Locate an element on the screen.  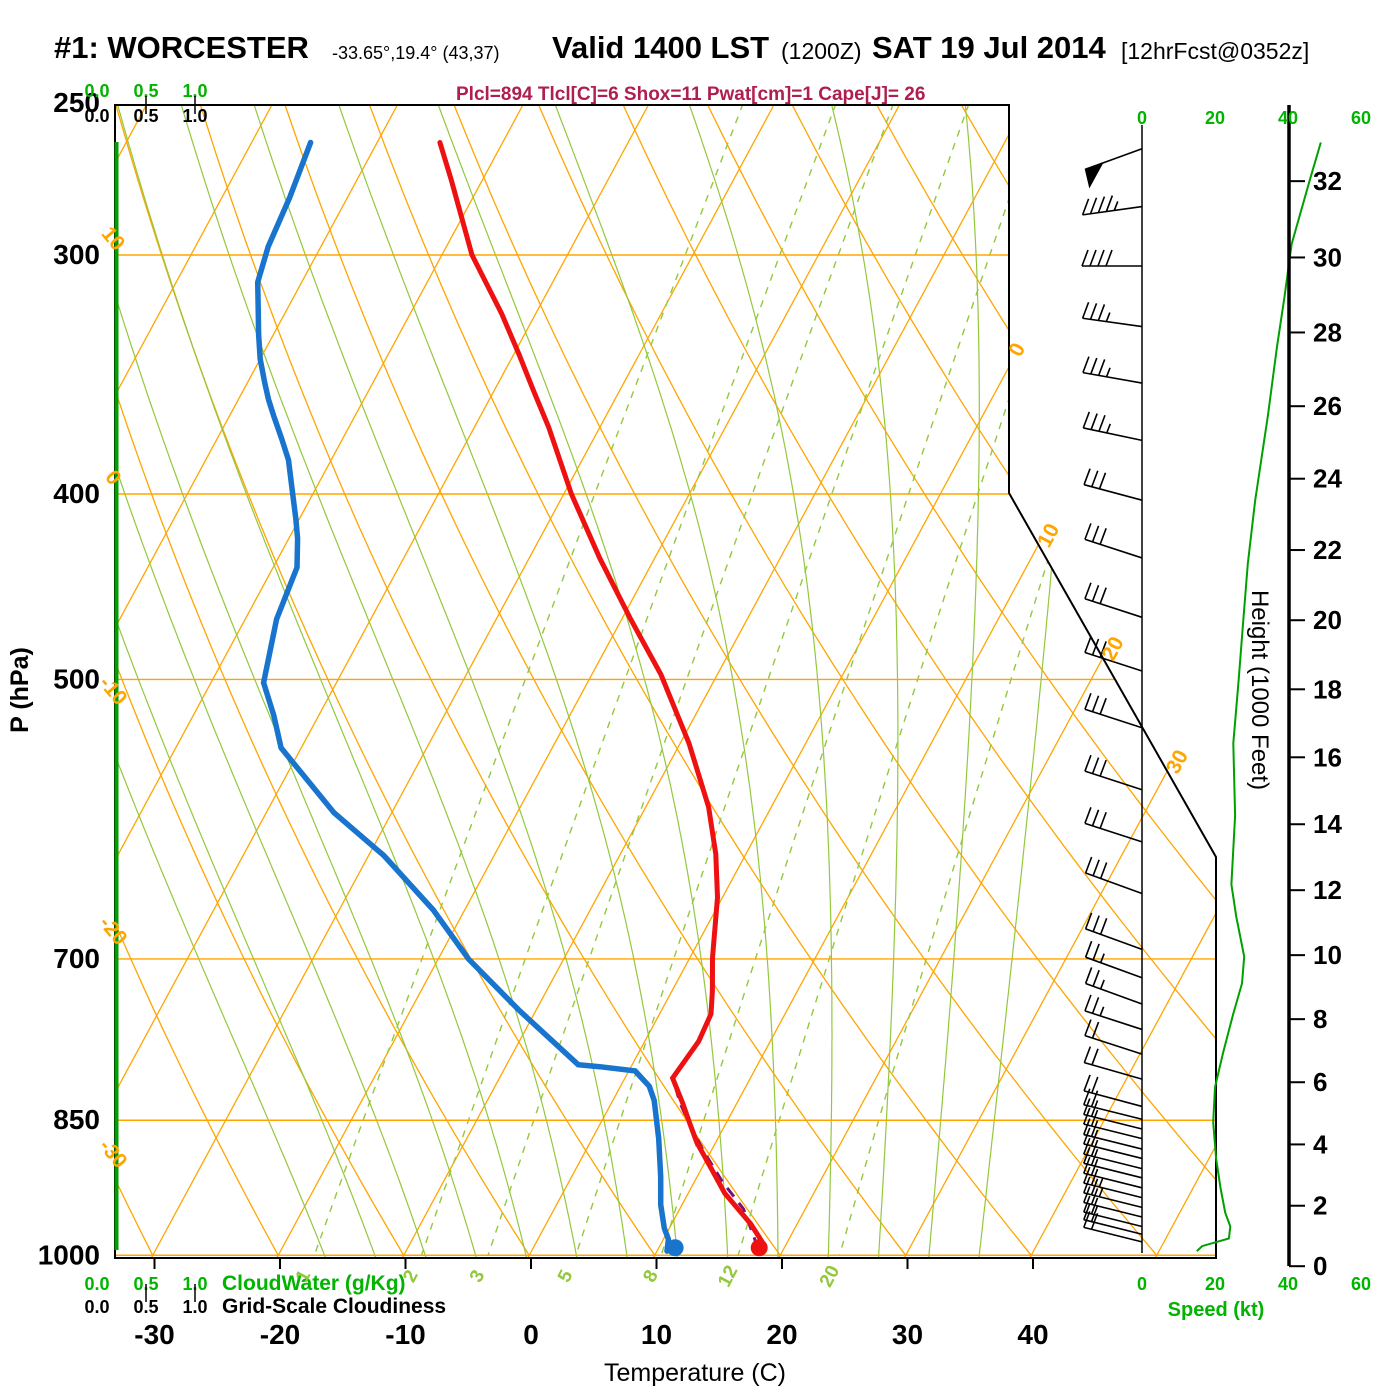
height-tick-label: 30 is located at coordinates (1327, 257).